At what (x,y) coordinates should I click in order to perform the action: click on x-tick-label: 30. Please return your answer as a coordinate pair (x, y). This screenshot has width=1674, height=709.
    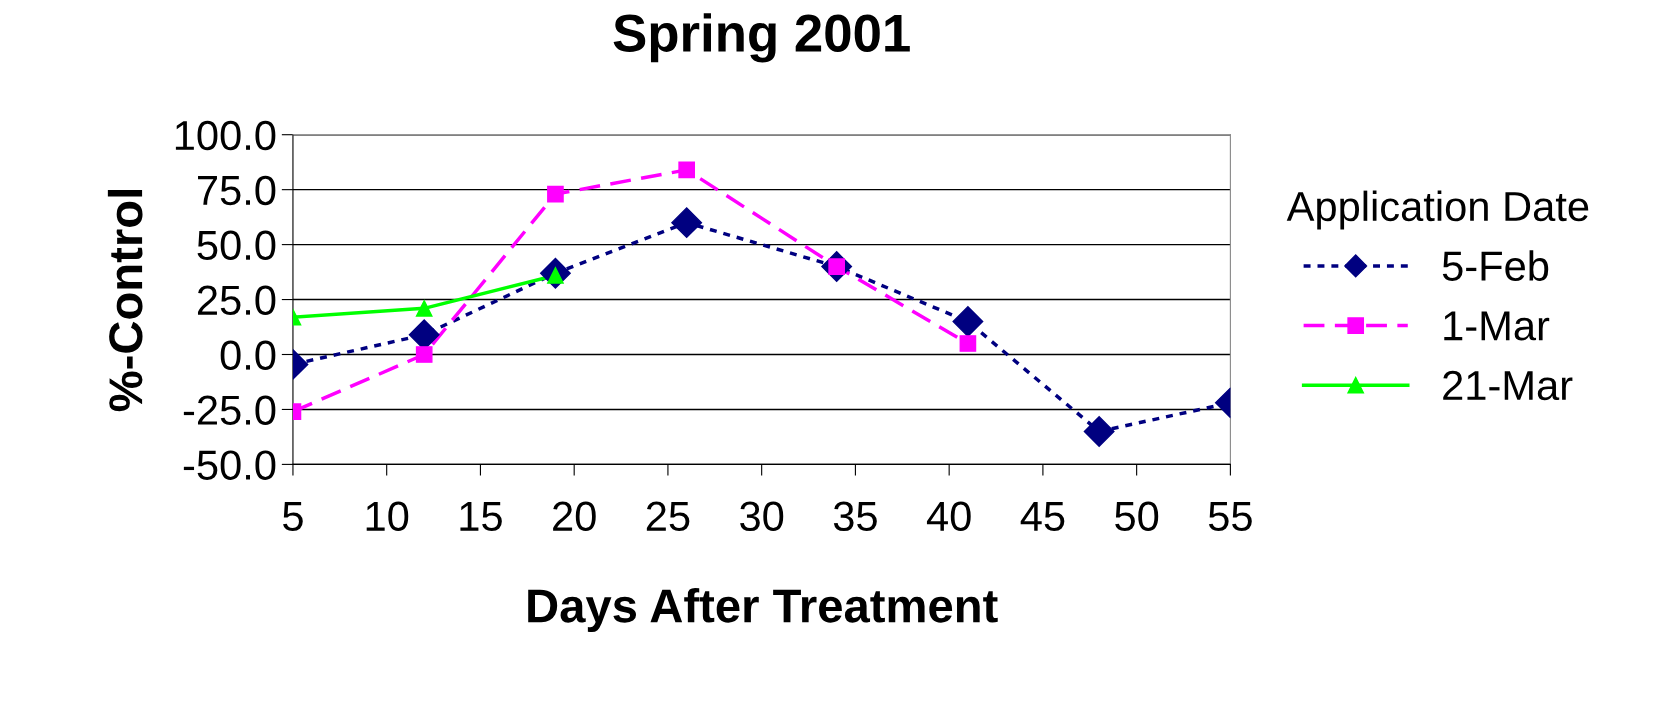
    Looking at the image, I should click on (762, 516).